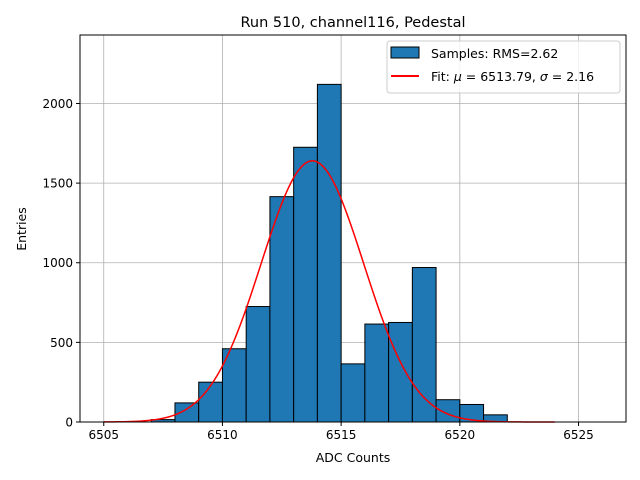  I want to click on x-tick-label: 6520, so click(460, 435).